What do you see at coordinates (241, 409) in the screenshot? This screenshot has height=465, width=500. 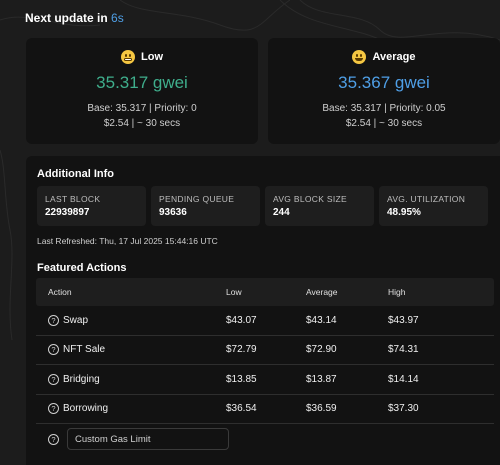 I see `cost-low: $36.54` at bounding box center [241, 409].